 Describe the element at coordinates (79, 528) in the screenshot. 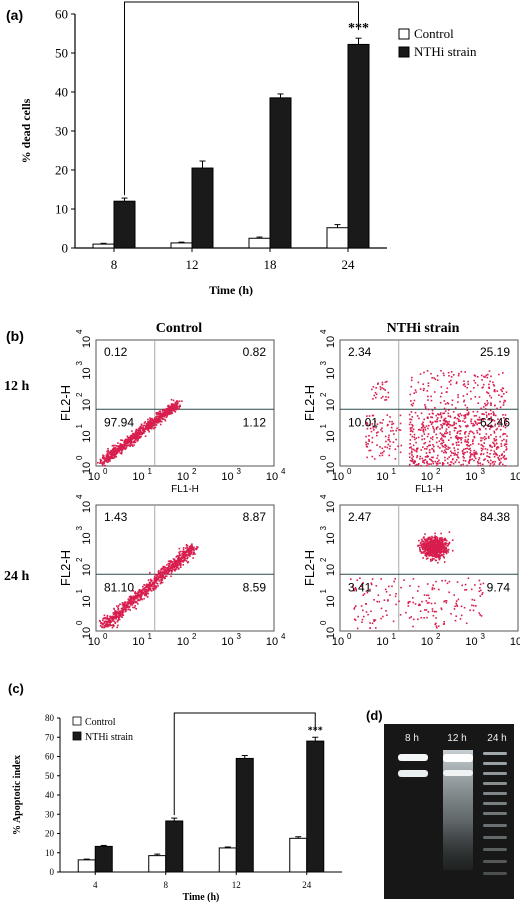

I see `y-tick-exponent: 3` at that location.